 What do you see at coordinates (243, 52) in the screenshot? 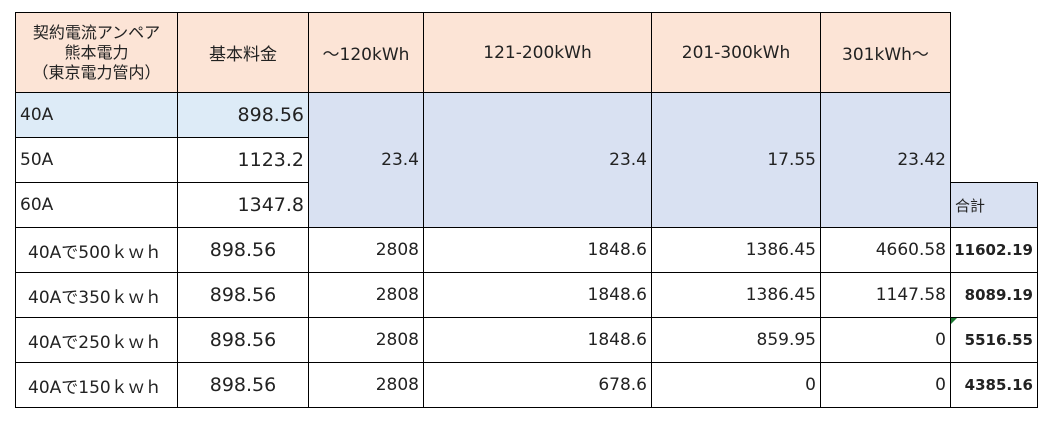
I see `column-header: 基本料金` at bounding box center [243, 52].